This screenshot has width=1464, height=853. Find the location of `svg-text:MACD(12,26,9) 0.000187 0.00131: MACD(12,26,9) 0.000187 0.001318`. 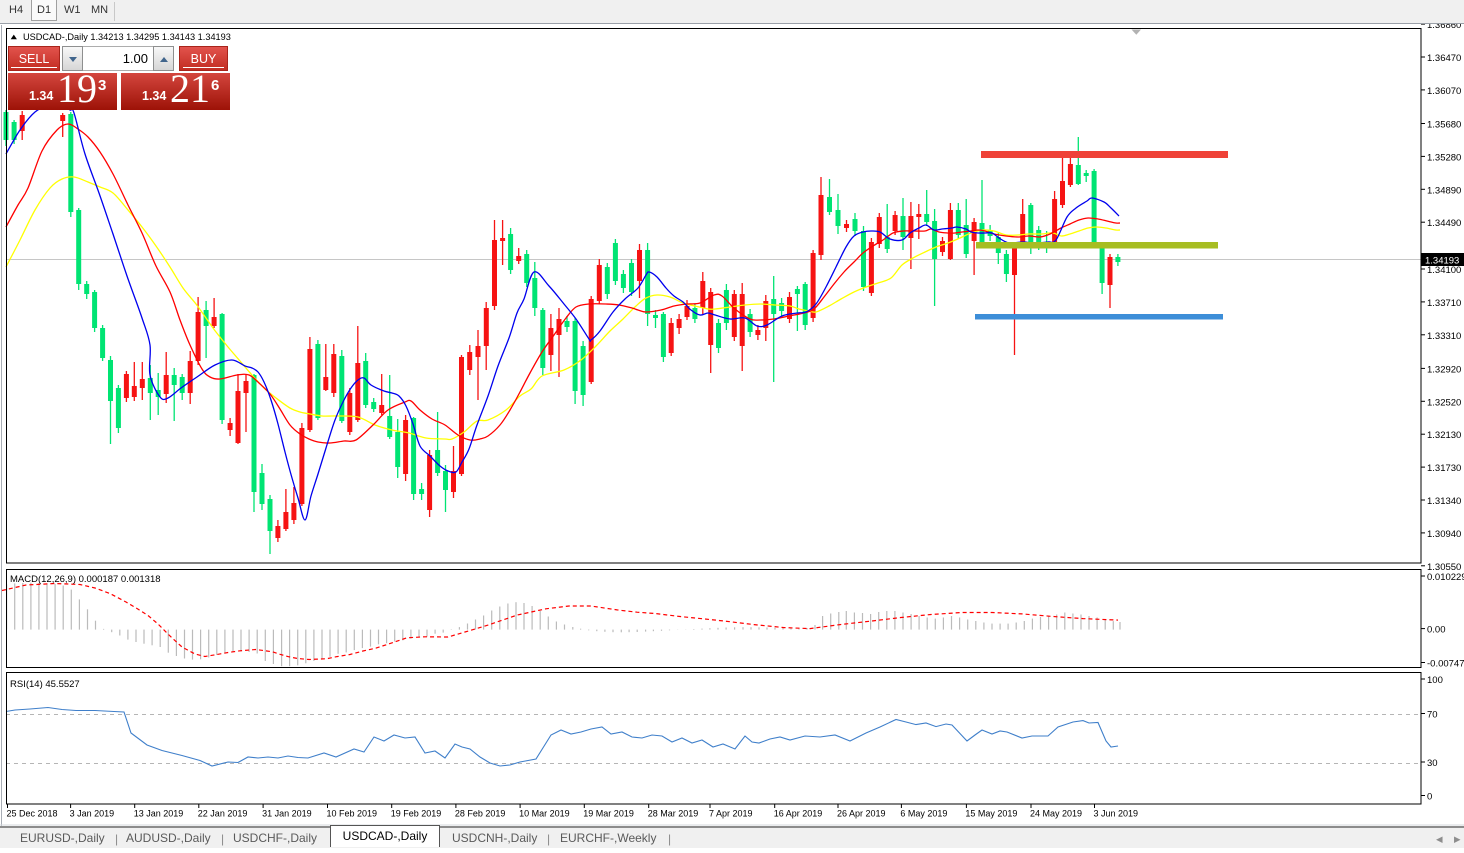

svg-text:MACD(12,26,9) 0.000187 0.00131: MACD(12,26,9) 0.000187 0.001318 is located at coordinates (85, 579).